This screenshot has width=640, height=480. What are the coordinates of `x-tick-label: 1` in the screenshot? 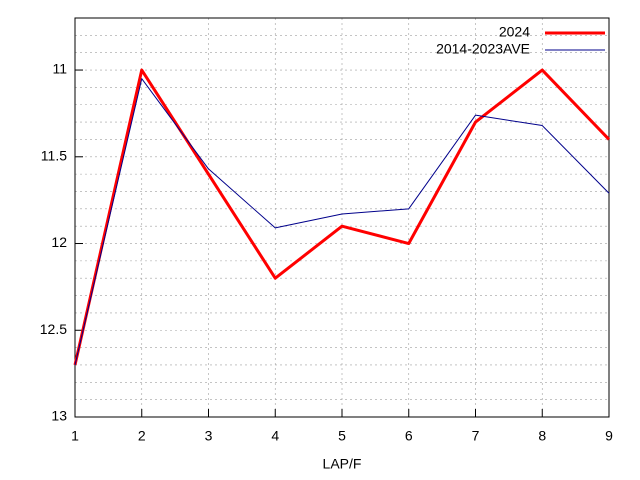 It's located at (75, 436).